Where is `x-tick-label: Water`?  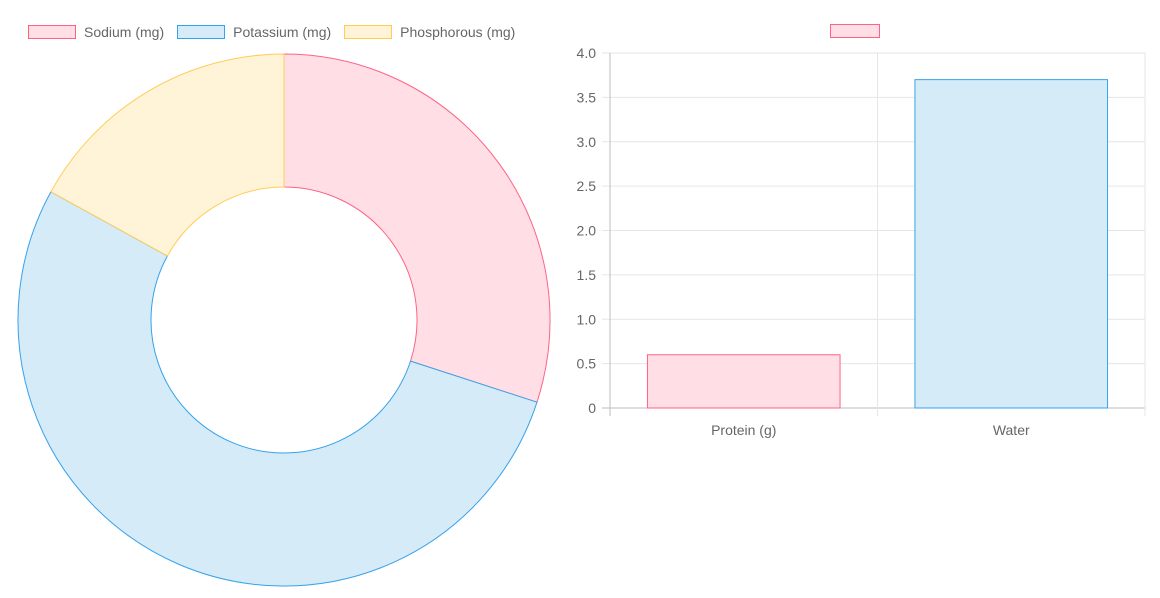
x-tick-label: Water is located at coordinates (1011, 430).